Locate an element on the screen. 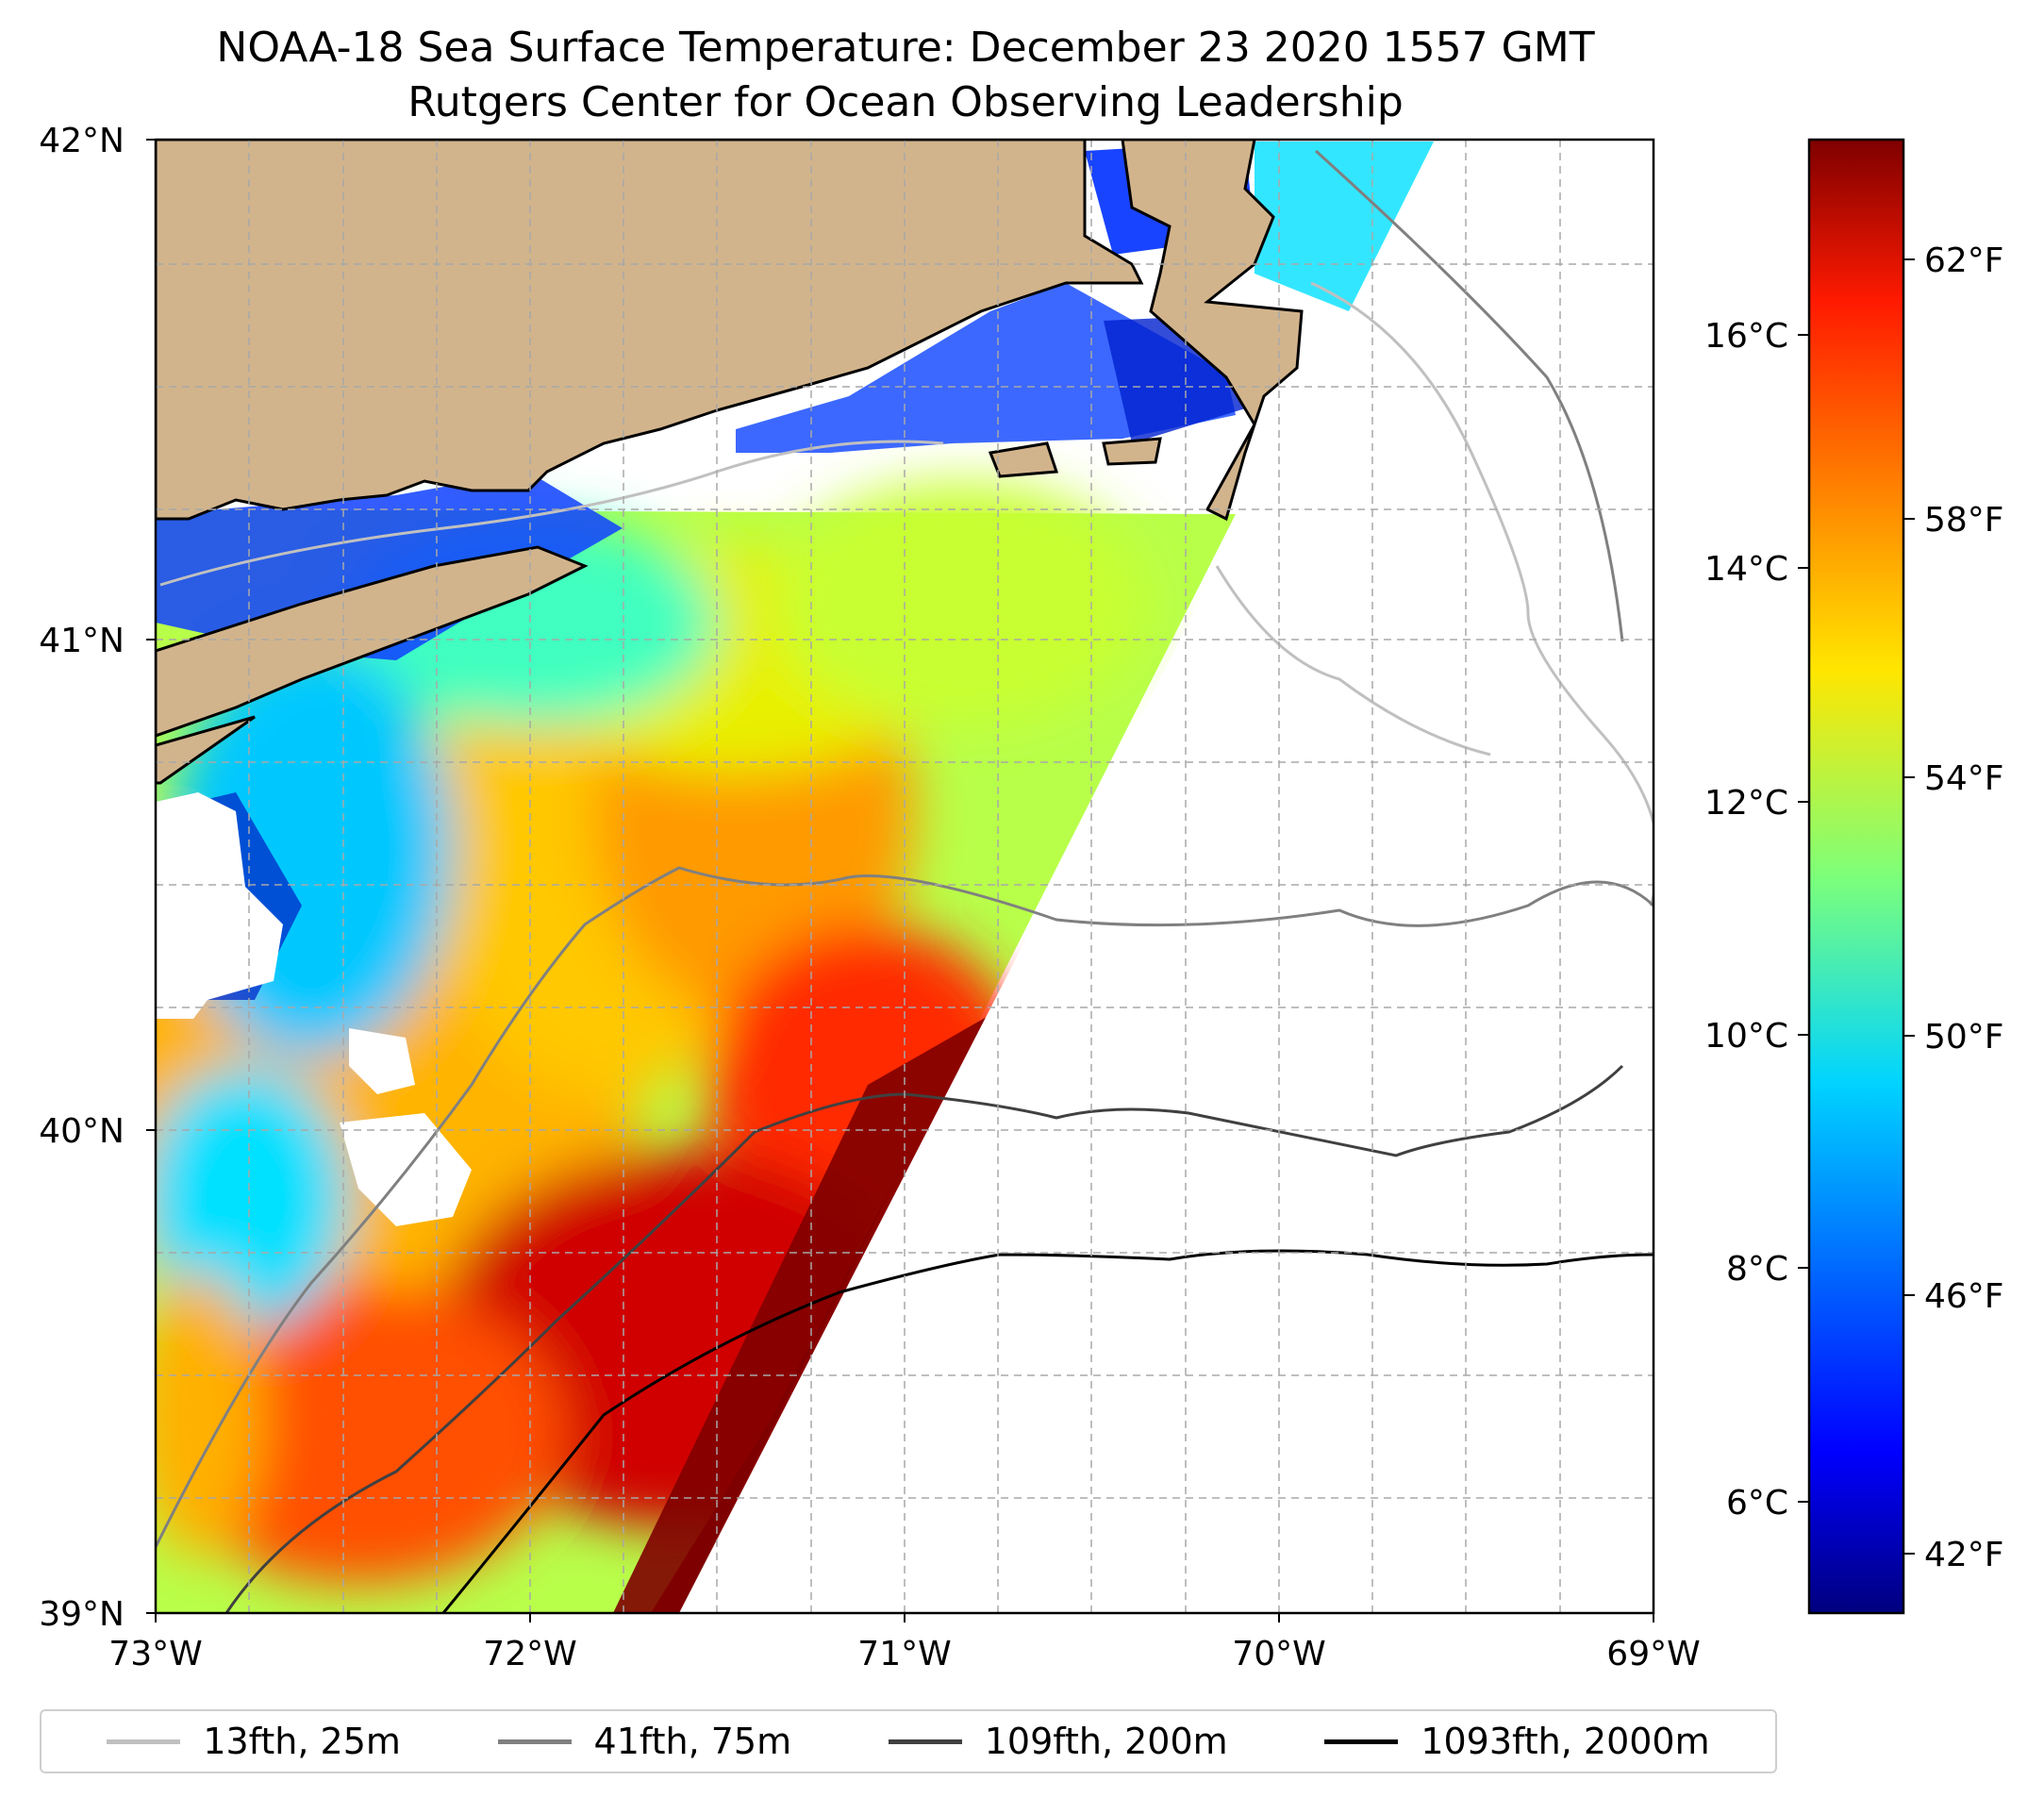 This screenshot has height=1797, width=2044. legend-item-200m: 109fth, 200m is located at coordinates (1058, 1741).